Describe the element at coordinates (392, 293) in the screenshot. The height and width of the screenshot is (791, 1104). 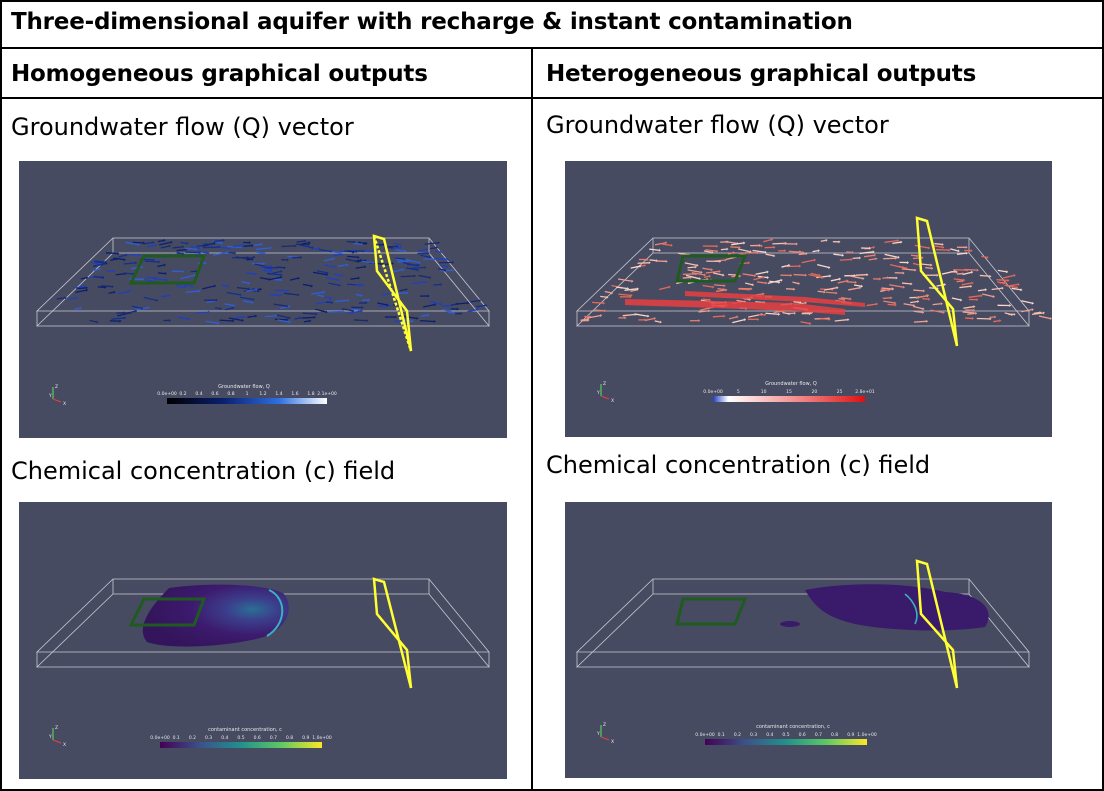
I see `monitoring-plane-edge` at that location.